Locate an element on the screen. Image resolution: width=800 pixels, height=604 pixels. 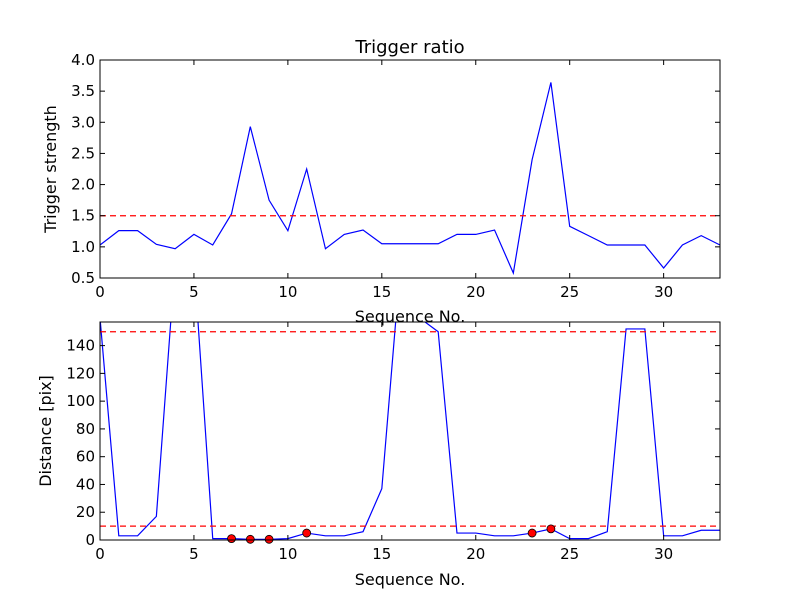
bottom-ytick-label: 0 is located at coordinates (90, 540).